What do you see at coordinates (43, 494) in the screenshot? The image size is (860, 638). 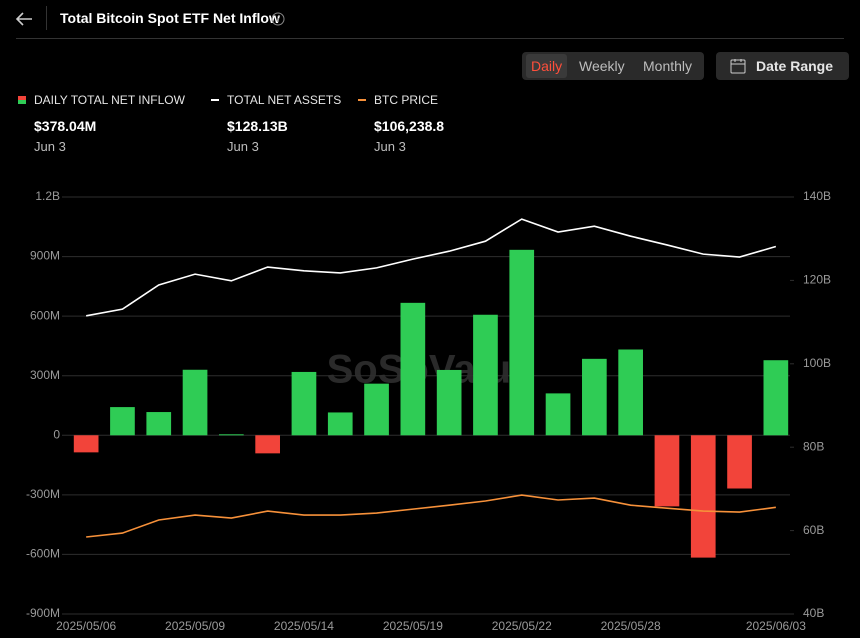 I see `y-tick-label: -300M` at bounding box center [43, 494].